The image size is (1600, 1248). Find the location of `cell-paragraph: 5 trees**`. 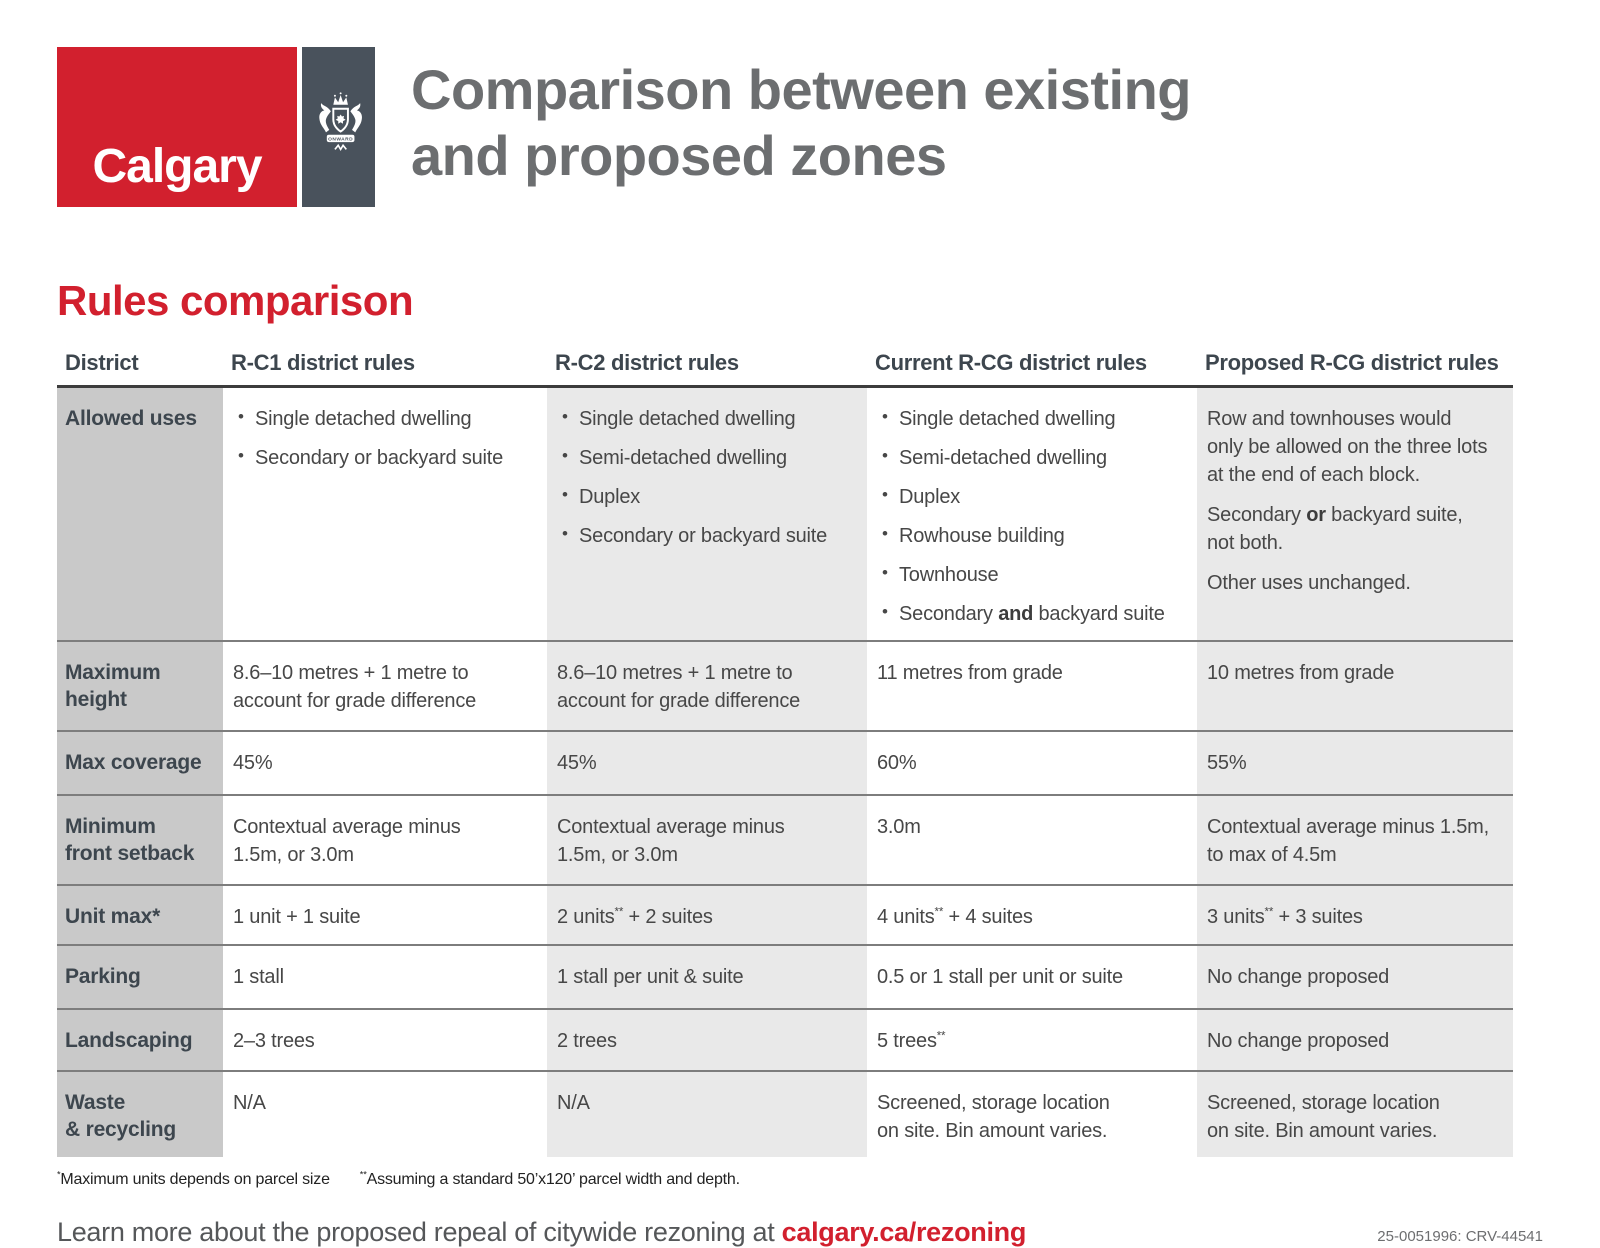

cell-paragraph: 5 trees** is located at coordinates (911, 1040).